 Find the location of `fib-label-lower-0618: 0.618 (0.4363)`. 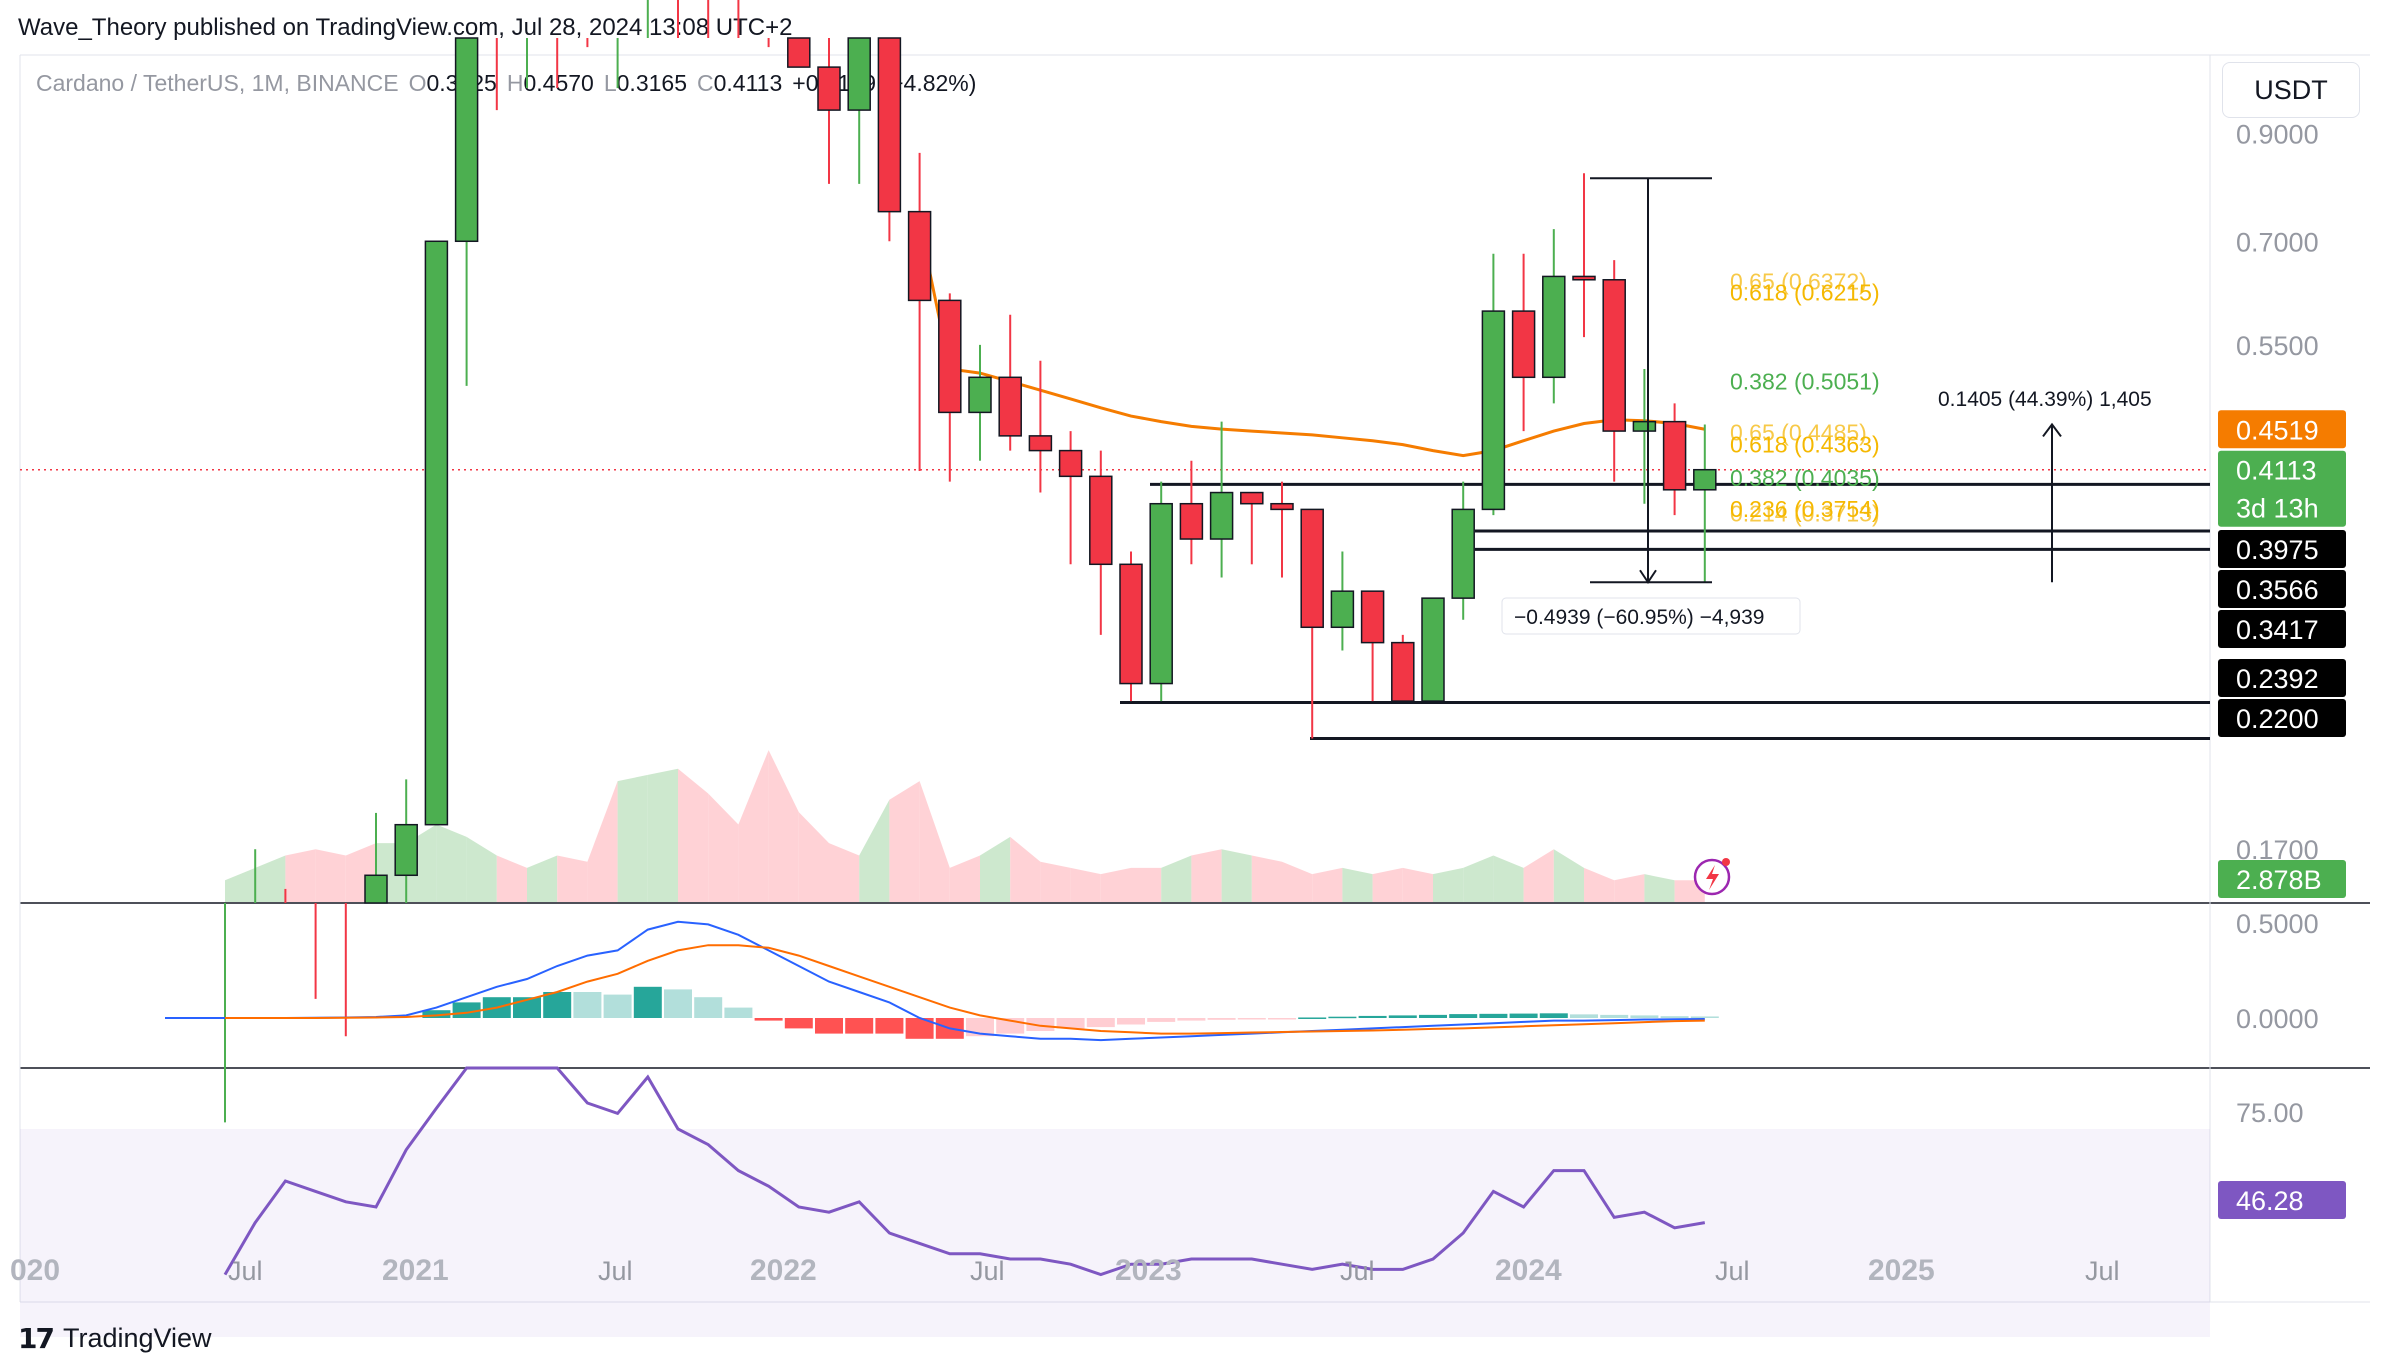

fib-label-lower-0618: 0.618 (0.4363) is located at coordinates (1805, 444).